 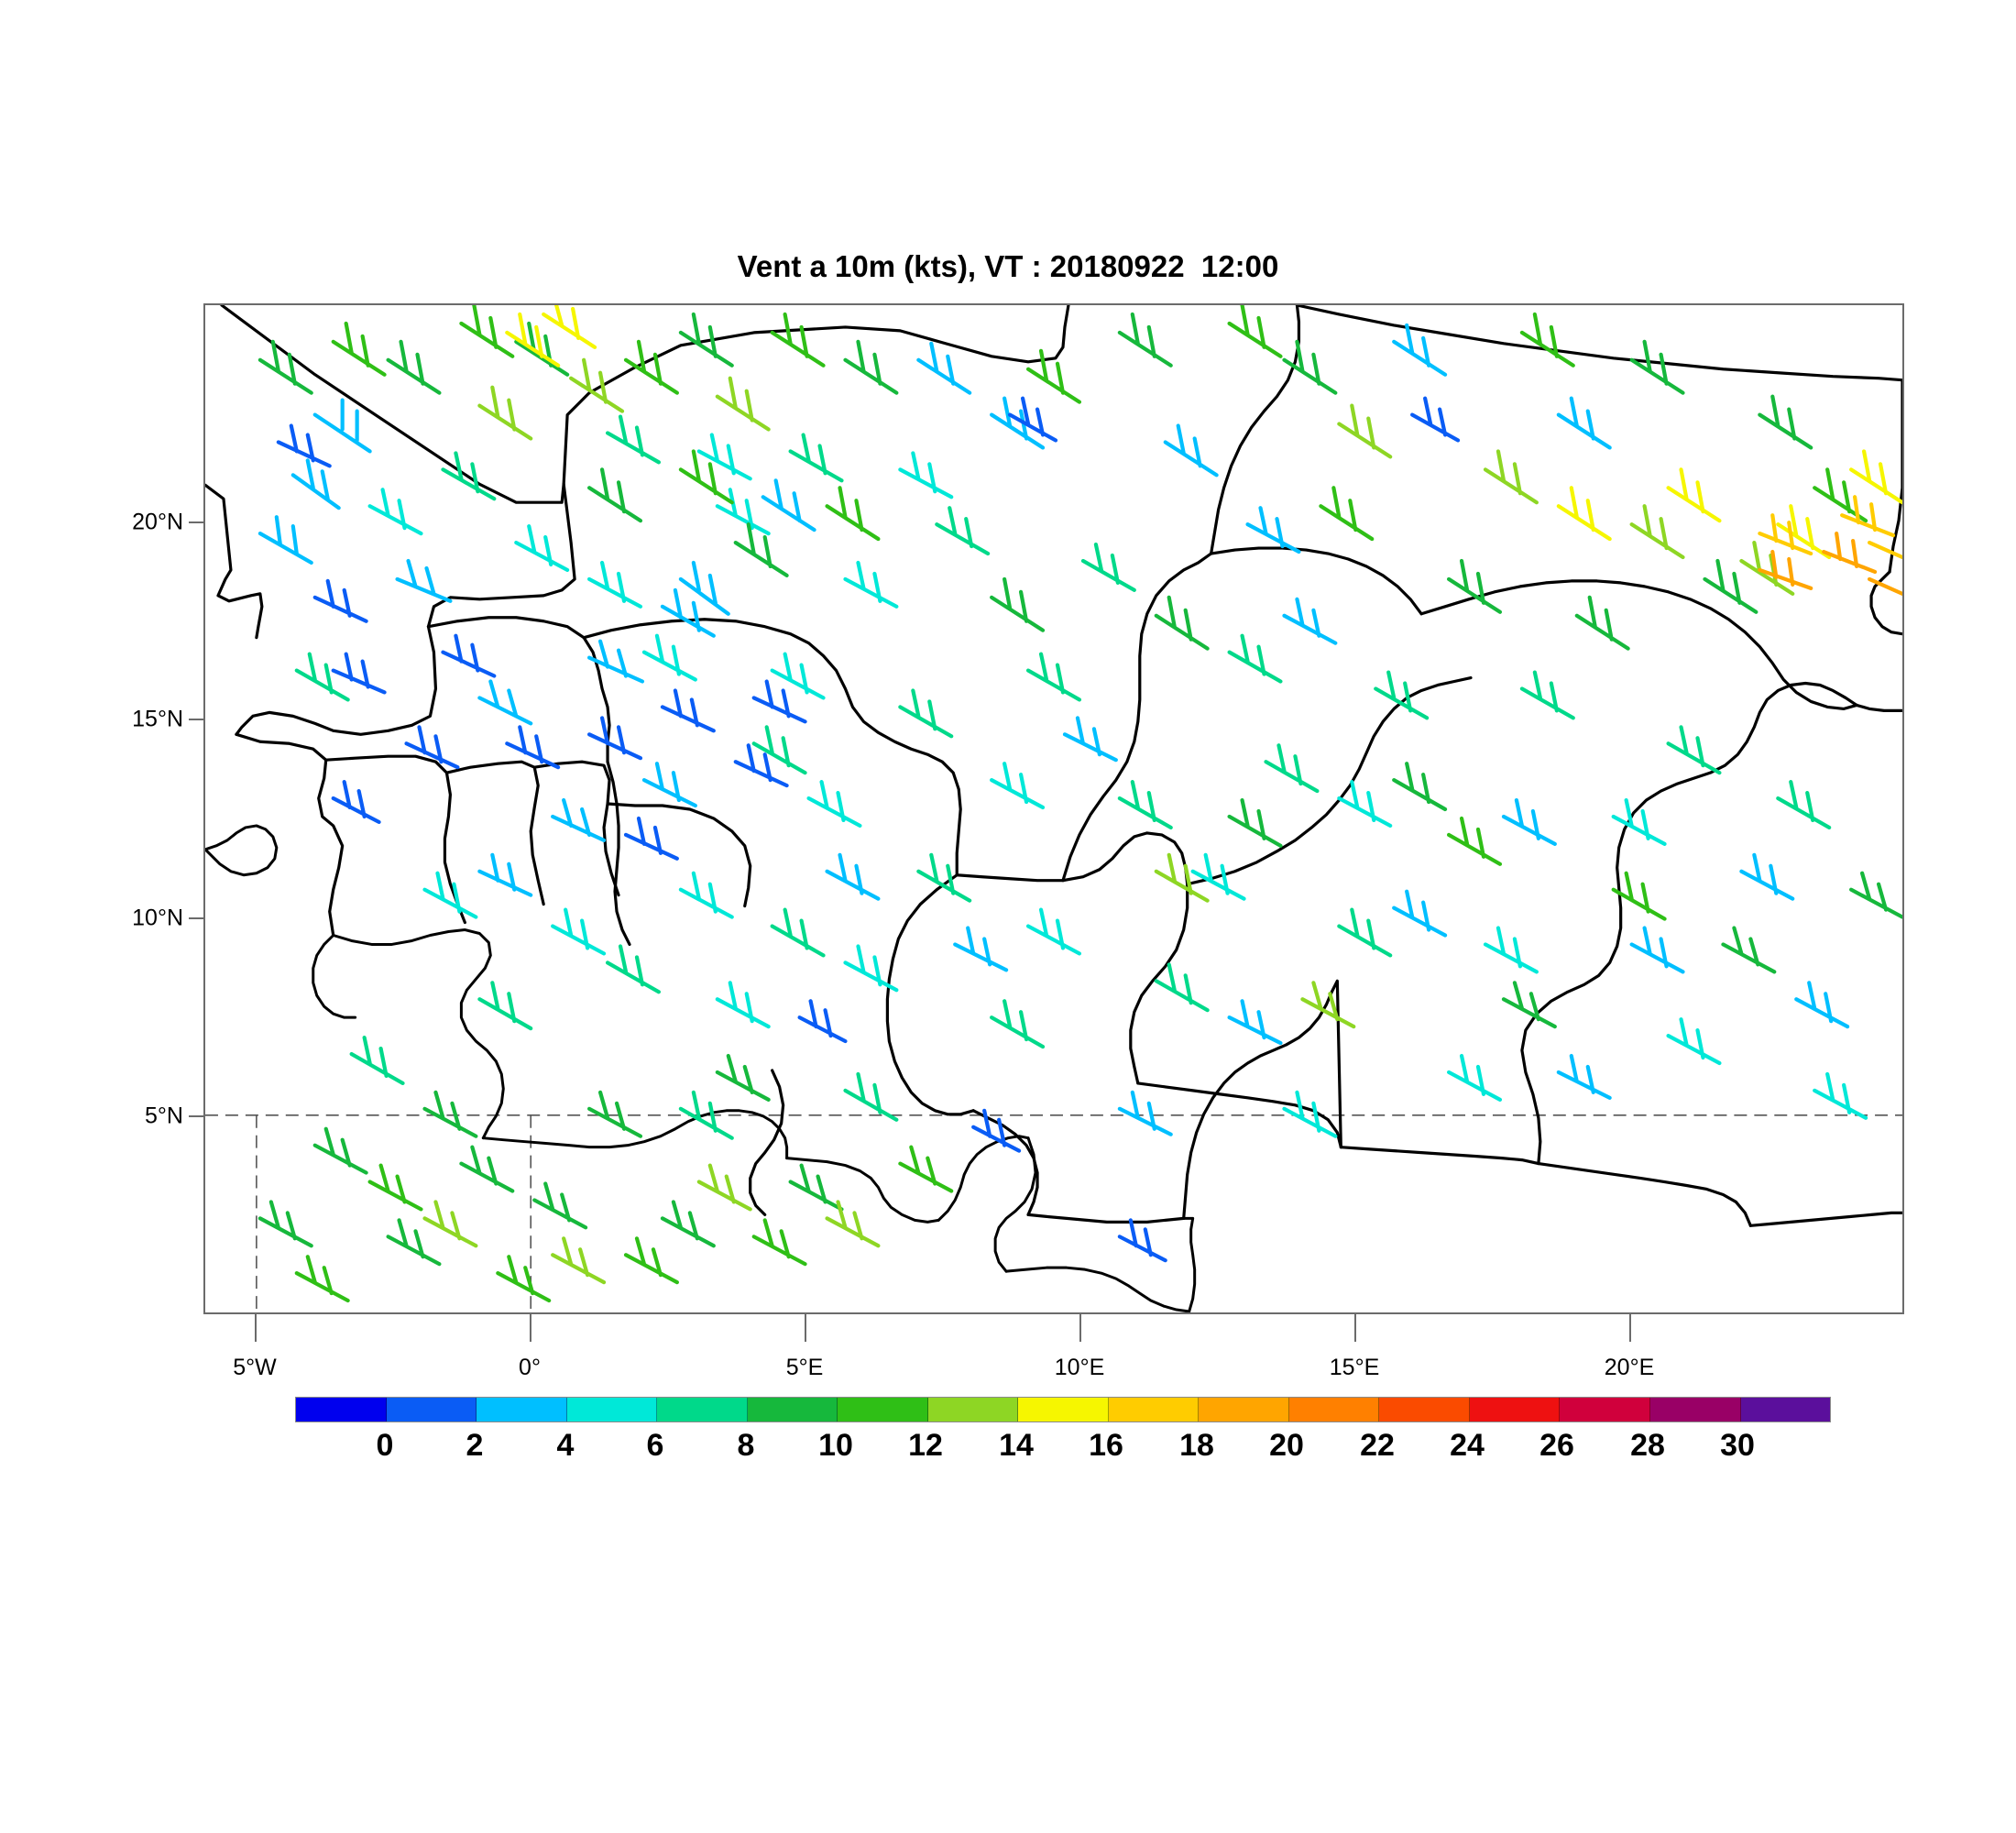 I want to click on colorbar-tick-label: 10, so click(x=835, y=1445).